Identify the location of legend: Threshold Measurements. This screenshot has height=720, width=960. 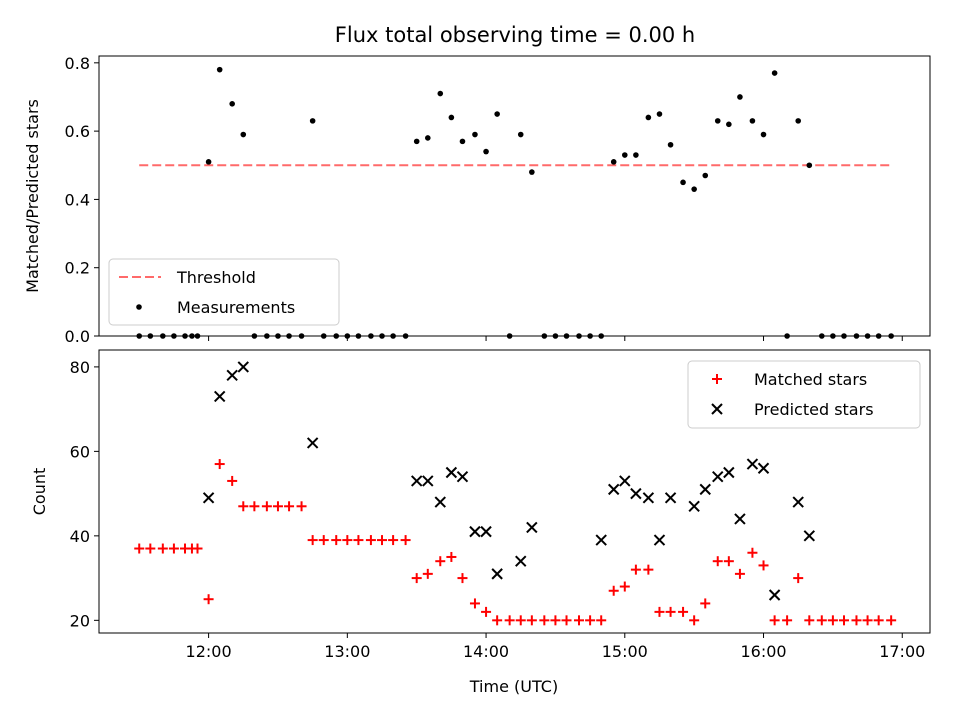
(224, 292).